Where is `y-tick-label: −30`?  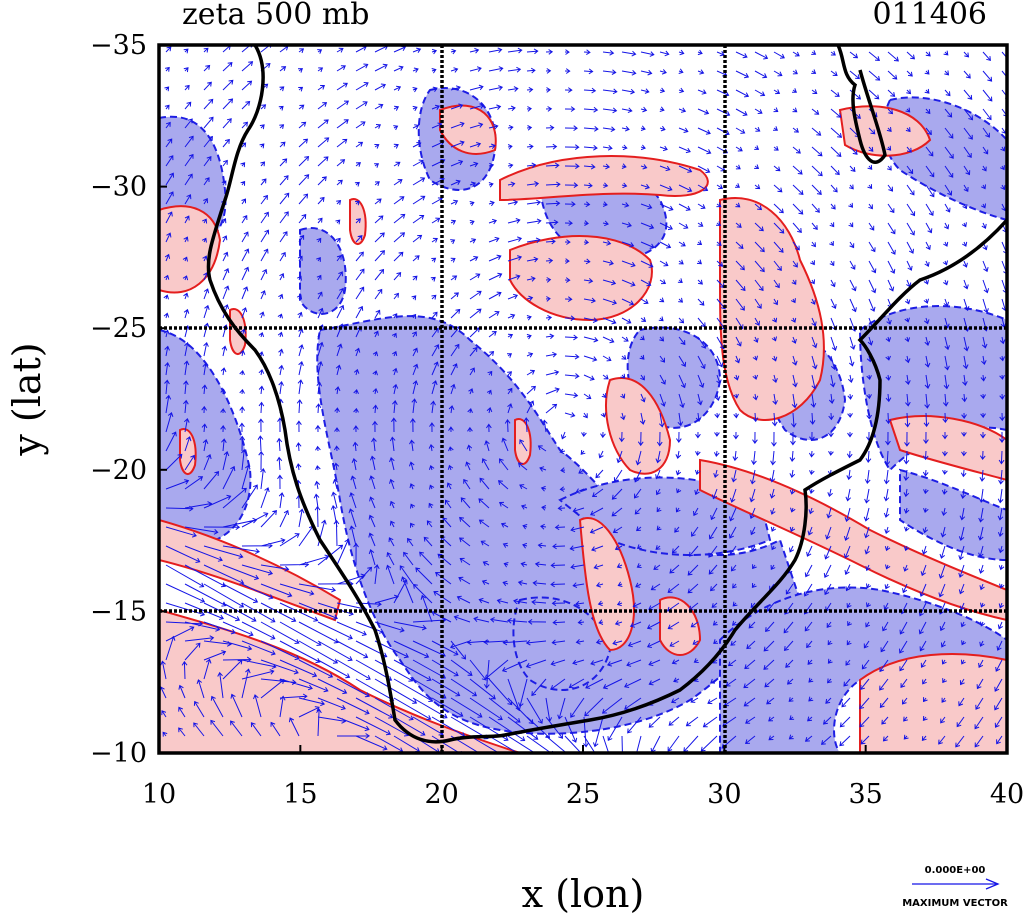 y-tick-label: −30 is located at coordinates (118, 187).